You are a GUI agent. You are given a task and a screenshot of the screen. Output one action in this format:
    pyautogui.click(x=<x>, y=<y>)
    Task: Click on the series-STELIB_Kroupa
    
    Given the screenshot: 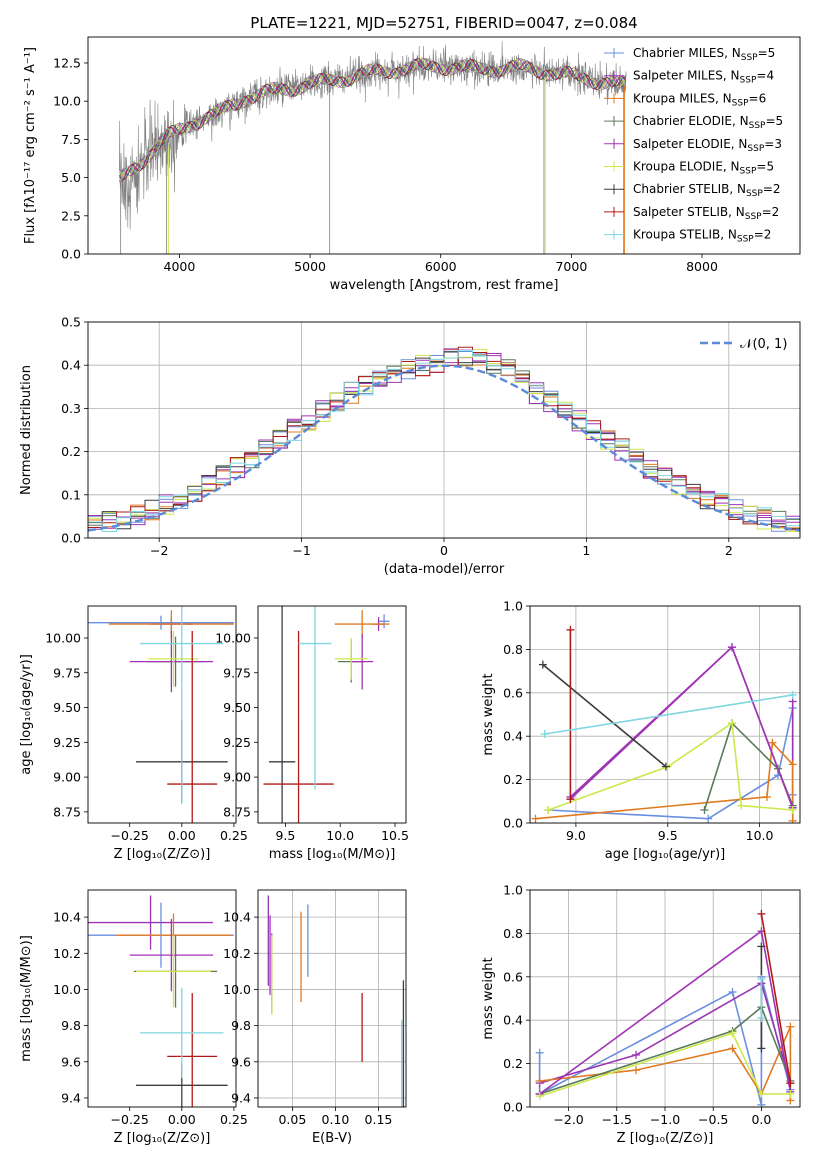 What is the action you would take?
    pyautogui.click(x=668, y=714)
    